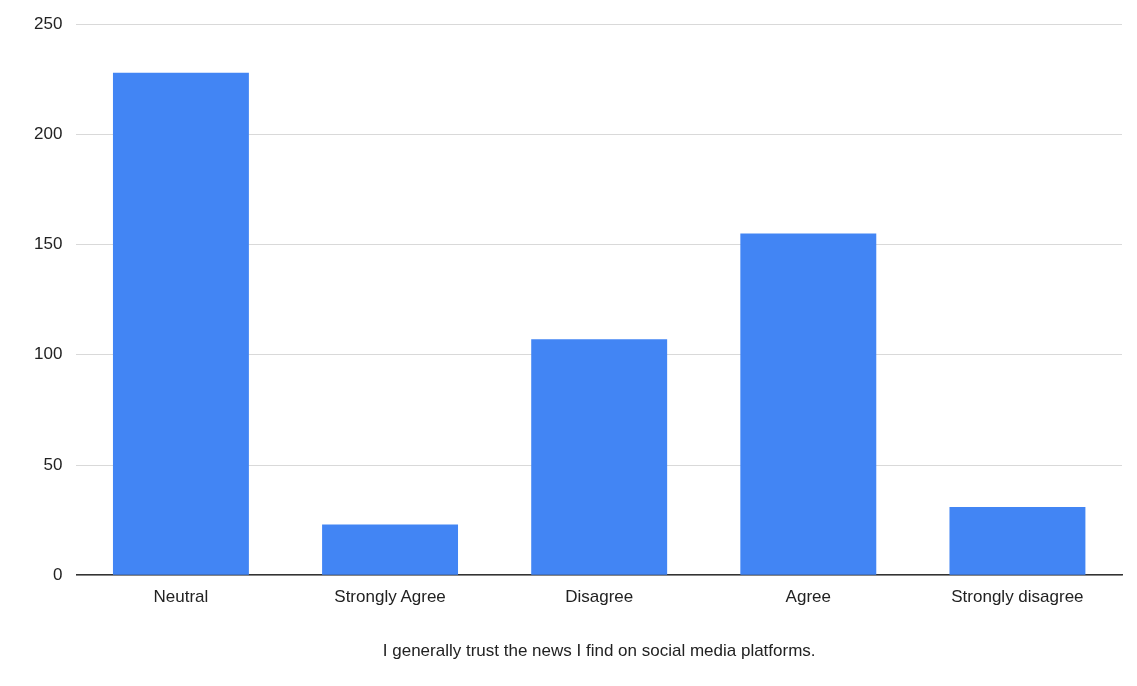  What do you see at coordinates (599, 651) in the screenshot?
I see `x-axis-title: I generally trust the news I find on social media platforms.` at bounding box center [599, 651].